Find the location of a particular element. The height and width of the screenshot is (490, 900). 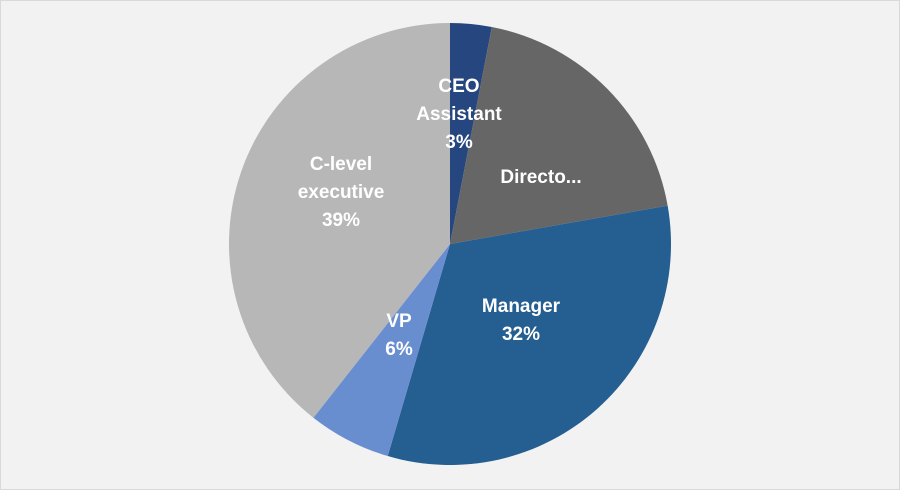

pie-label-4: C-level executive 39% is located at coordinates (341, 192).